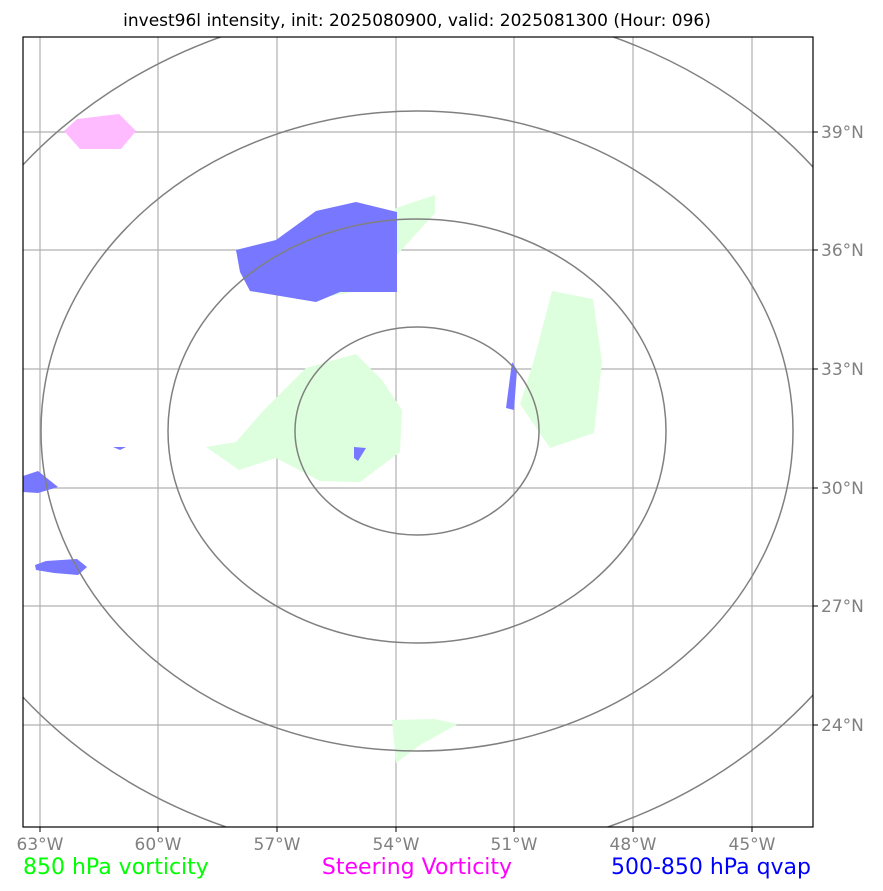 The image size is (883, 891). I want to click on longitude-axis: 63°W 60°W 57°W 54°W 51°W 48°W 45°W, so click(396, 841).